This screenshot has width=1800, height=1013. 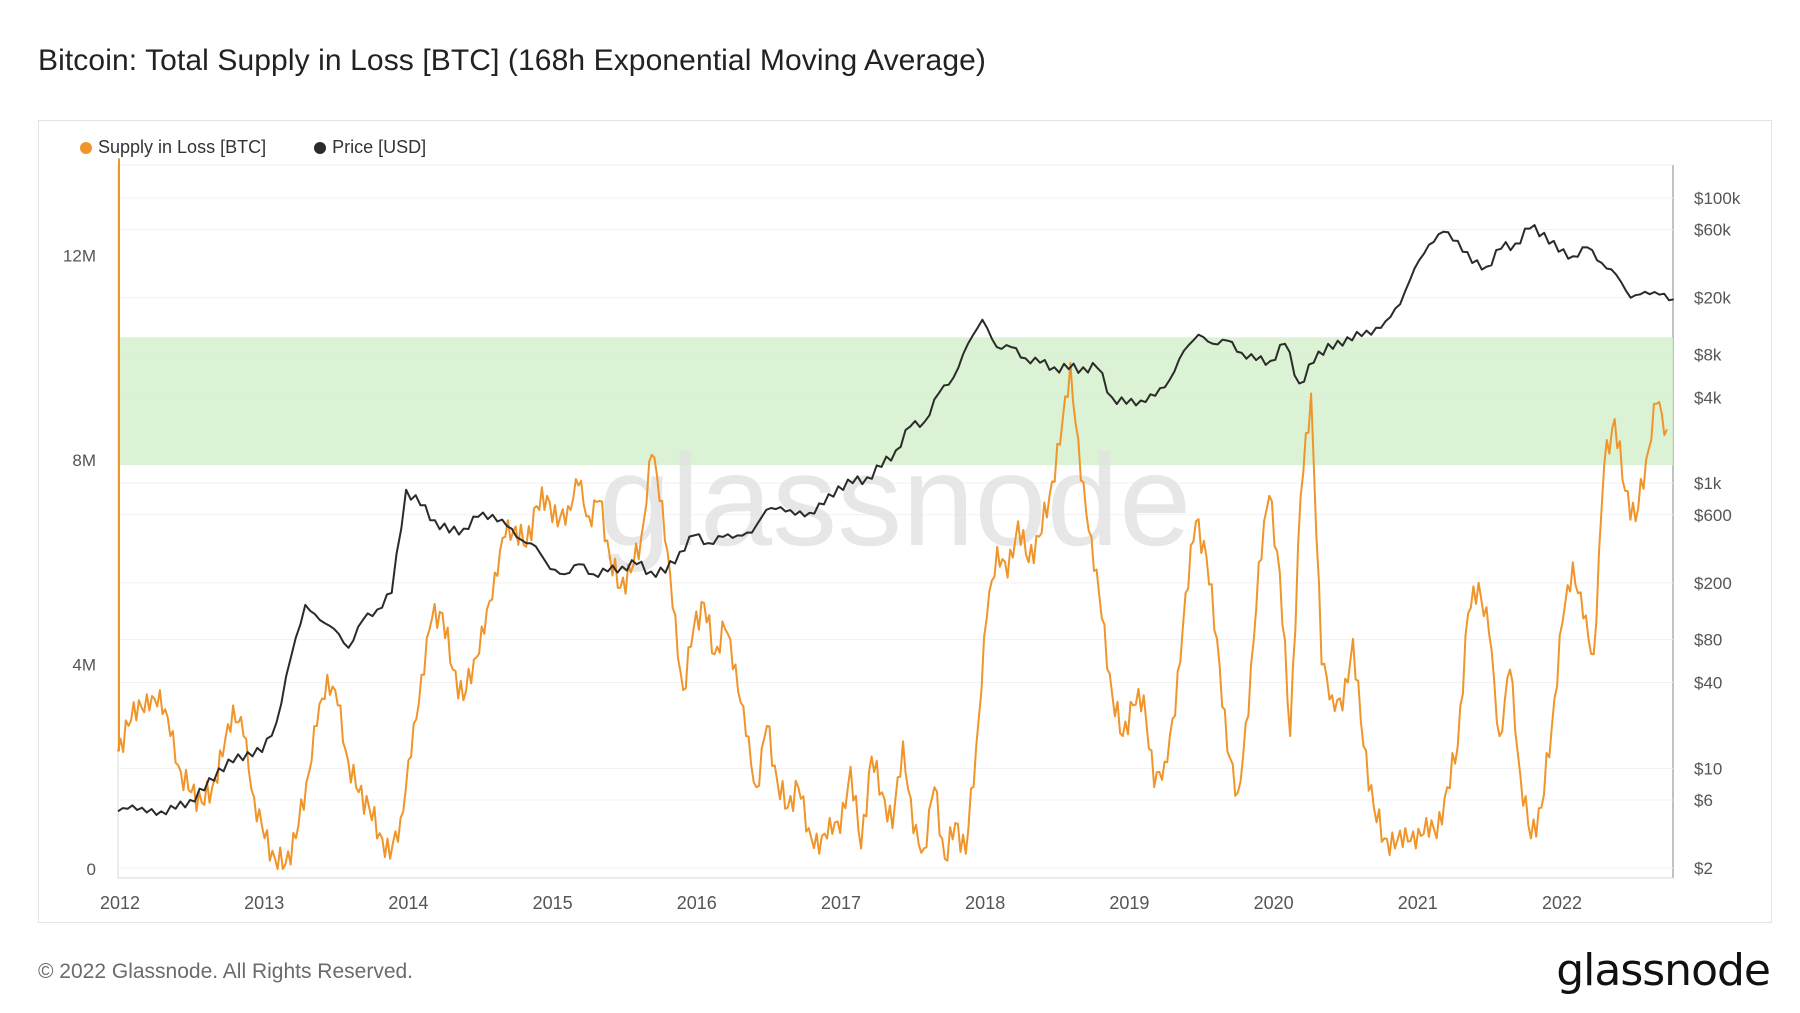 I want to click on legend-dot-supply, so click(x=86, y=147).